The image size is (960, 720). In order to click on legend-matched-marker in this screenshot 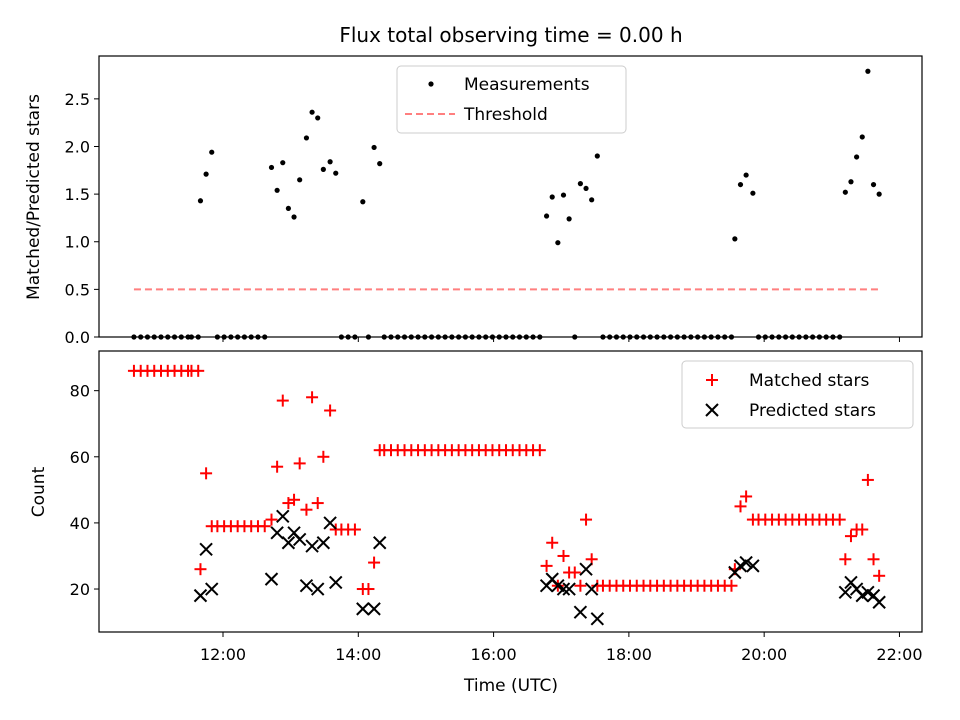, I will do `click(712, 380)`.